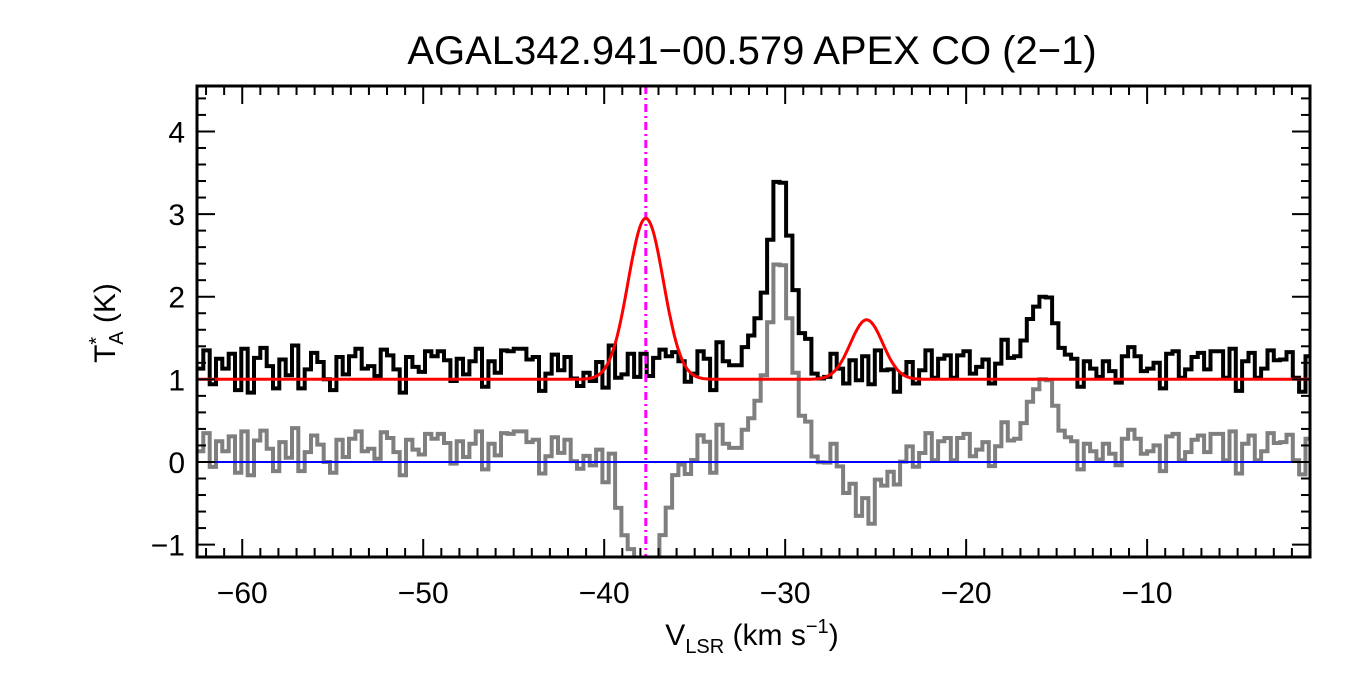  I want to click on y-axis-label: T*A (K), so click(107, 323).